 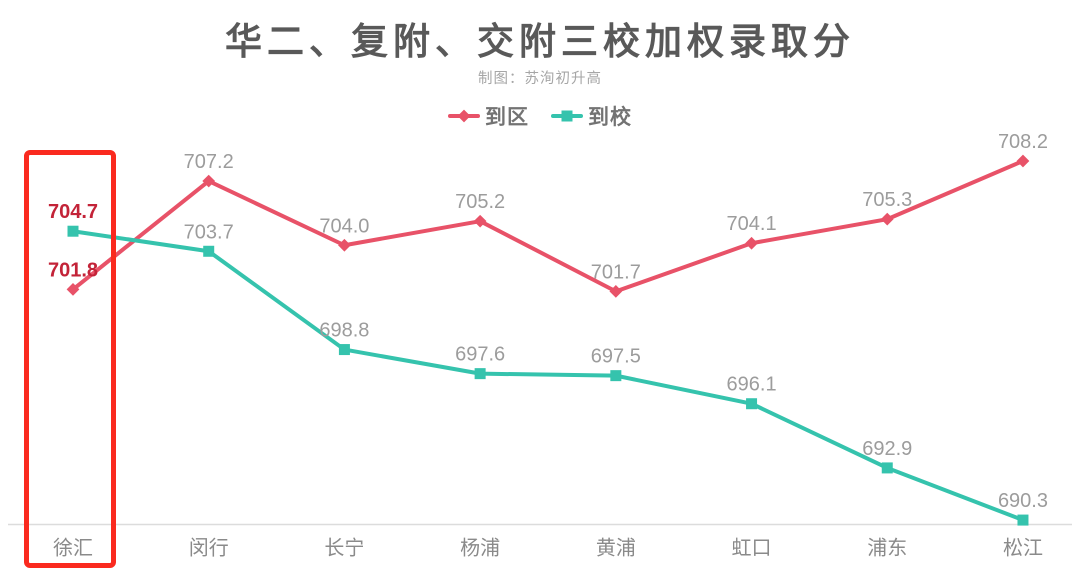 I want to click on x-axis-label: 徐汇, so click(x=73, y=547).